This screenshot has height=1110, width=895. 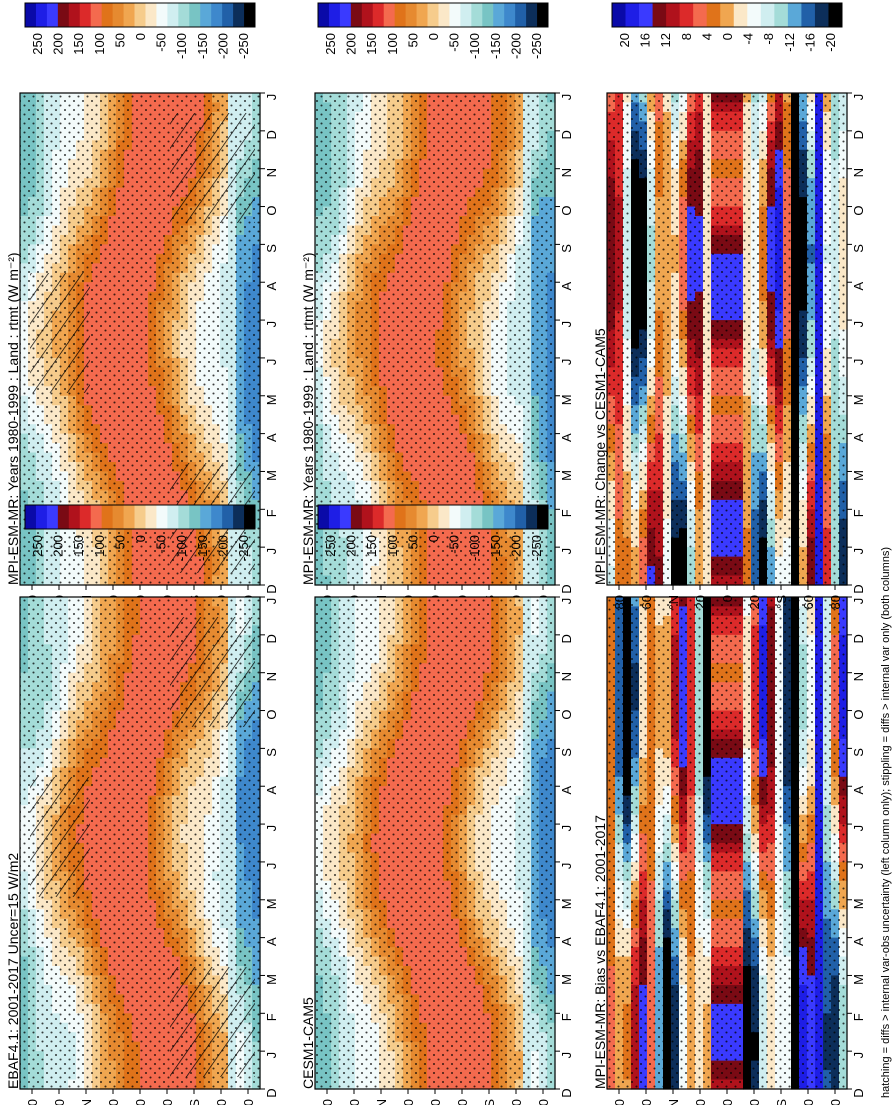 What do you see at coordinates (167, 1102) in the screenshot?
I see `lat-tick-label: 20` at bounding box center [167, 1102].